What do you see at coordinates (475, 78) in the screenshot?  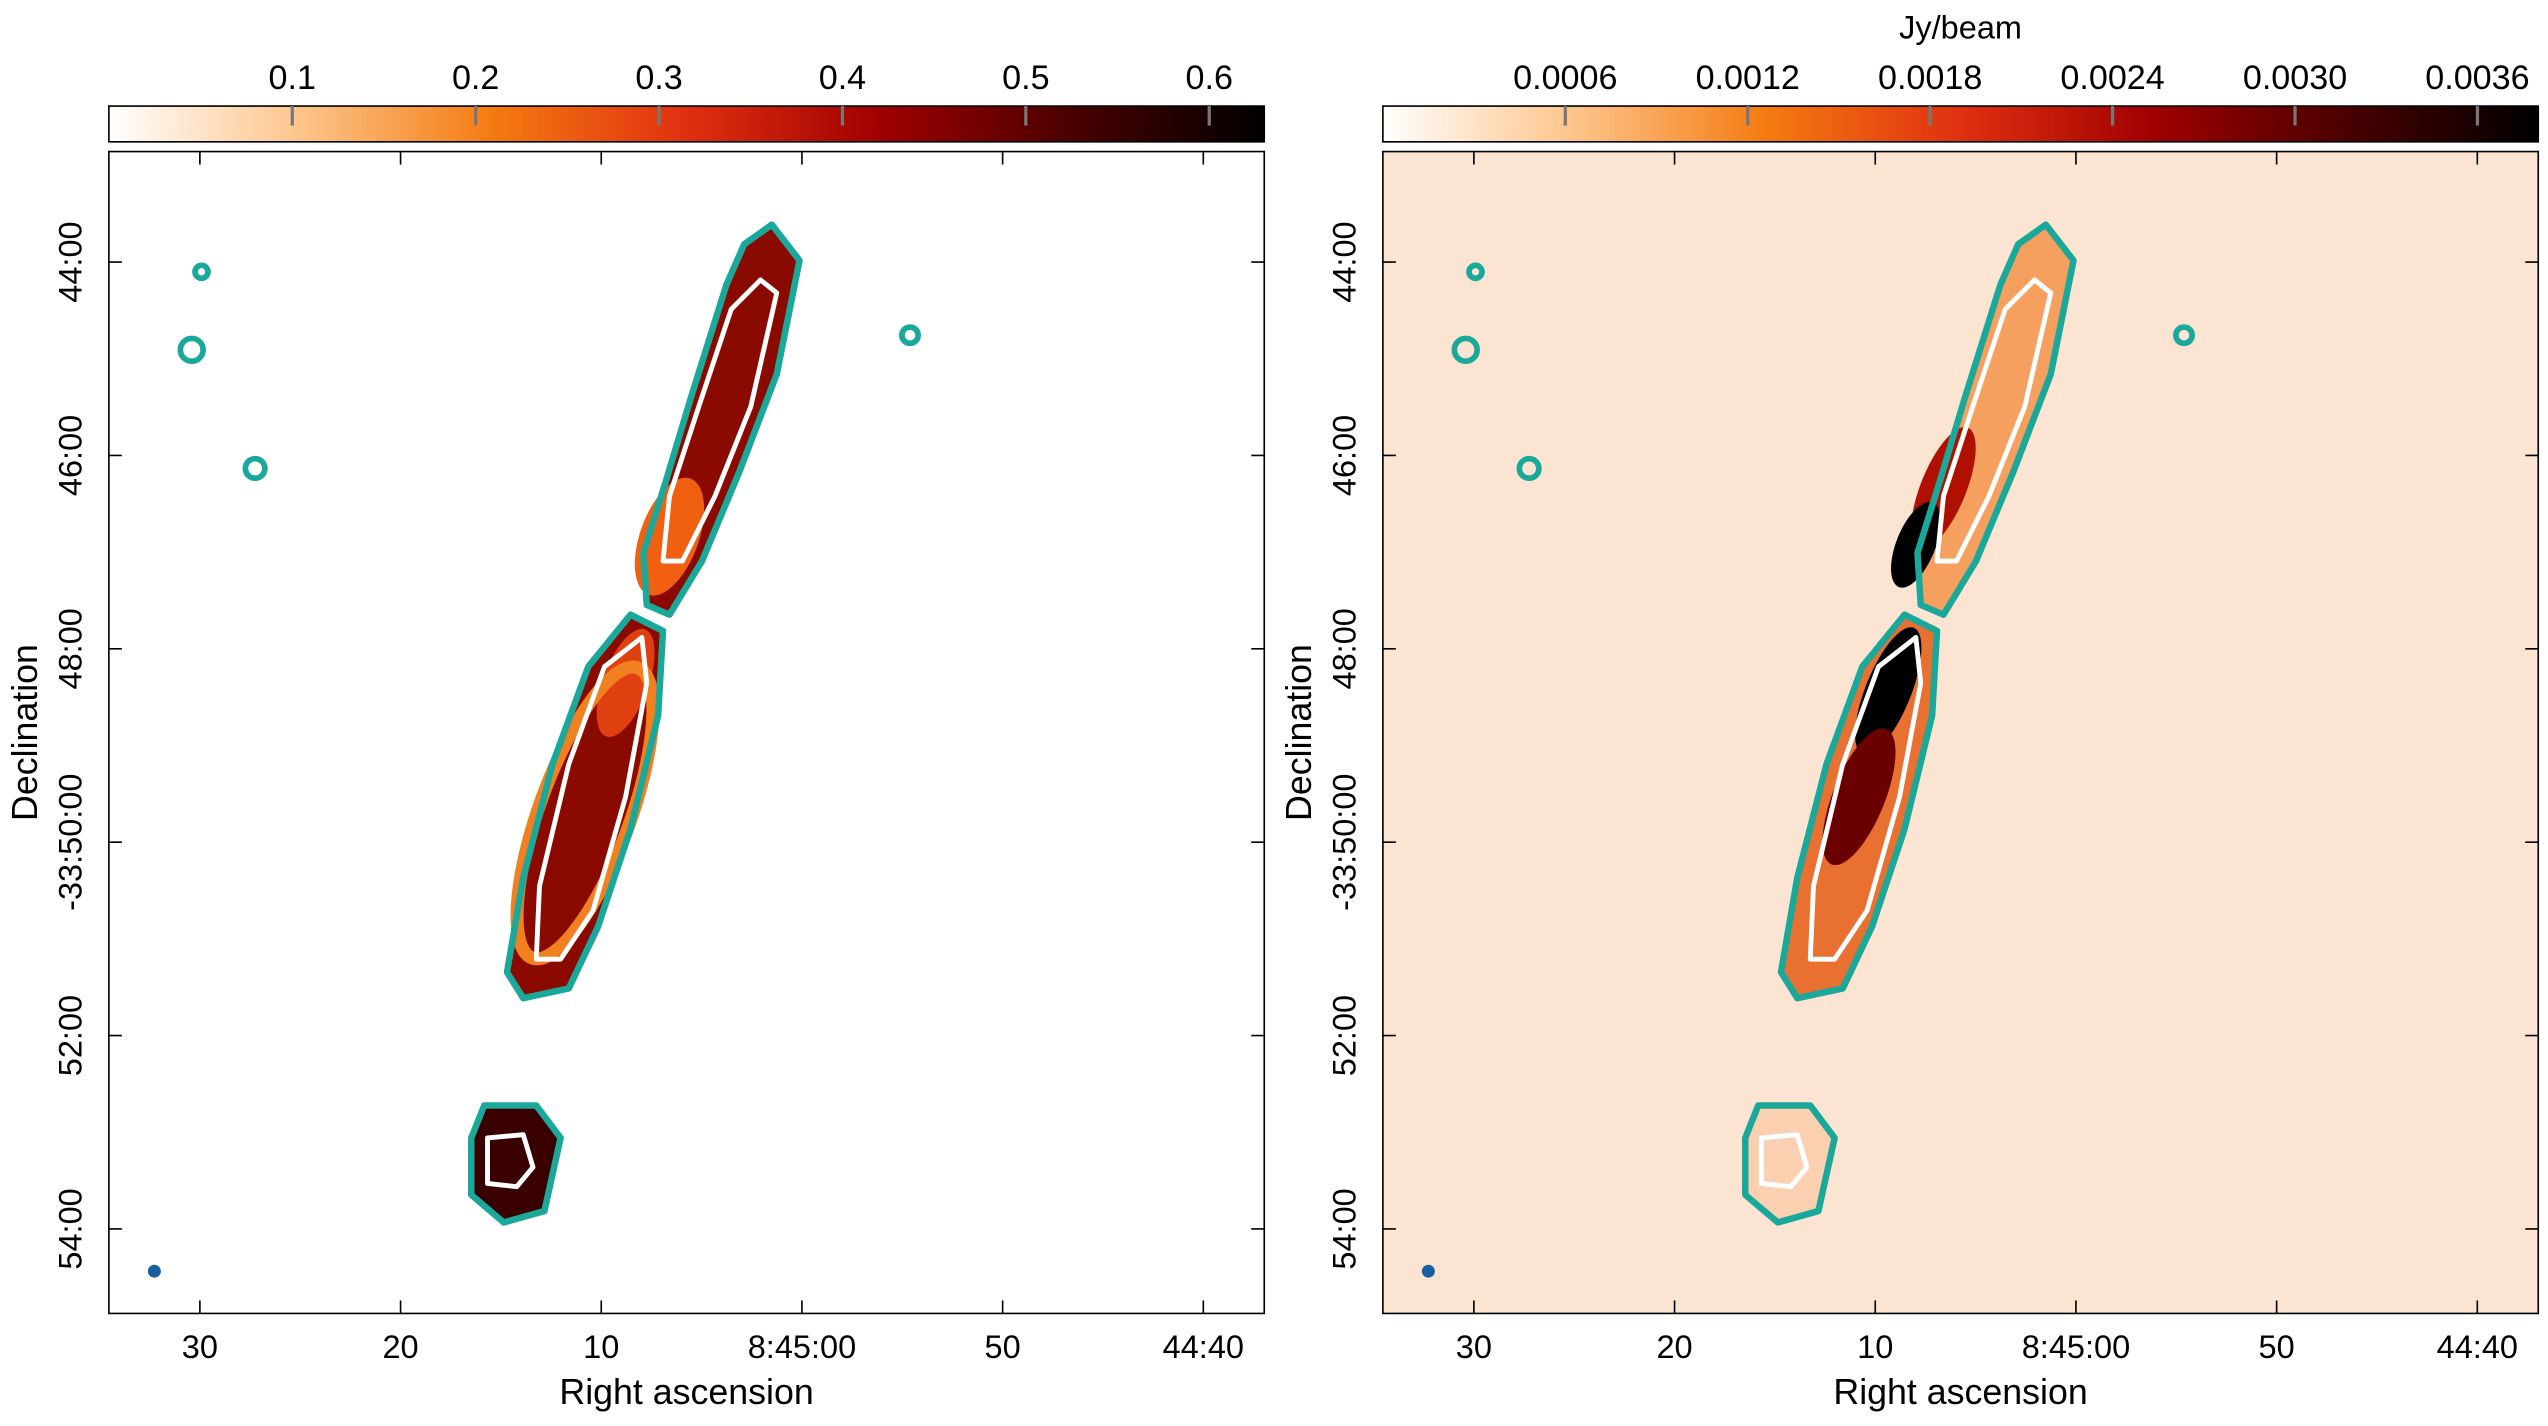 I see `colorbar-tick-label: 0.2` at bounding box center [475, 78].